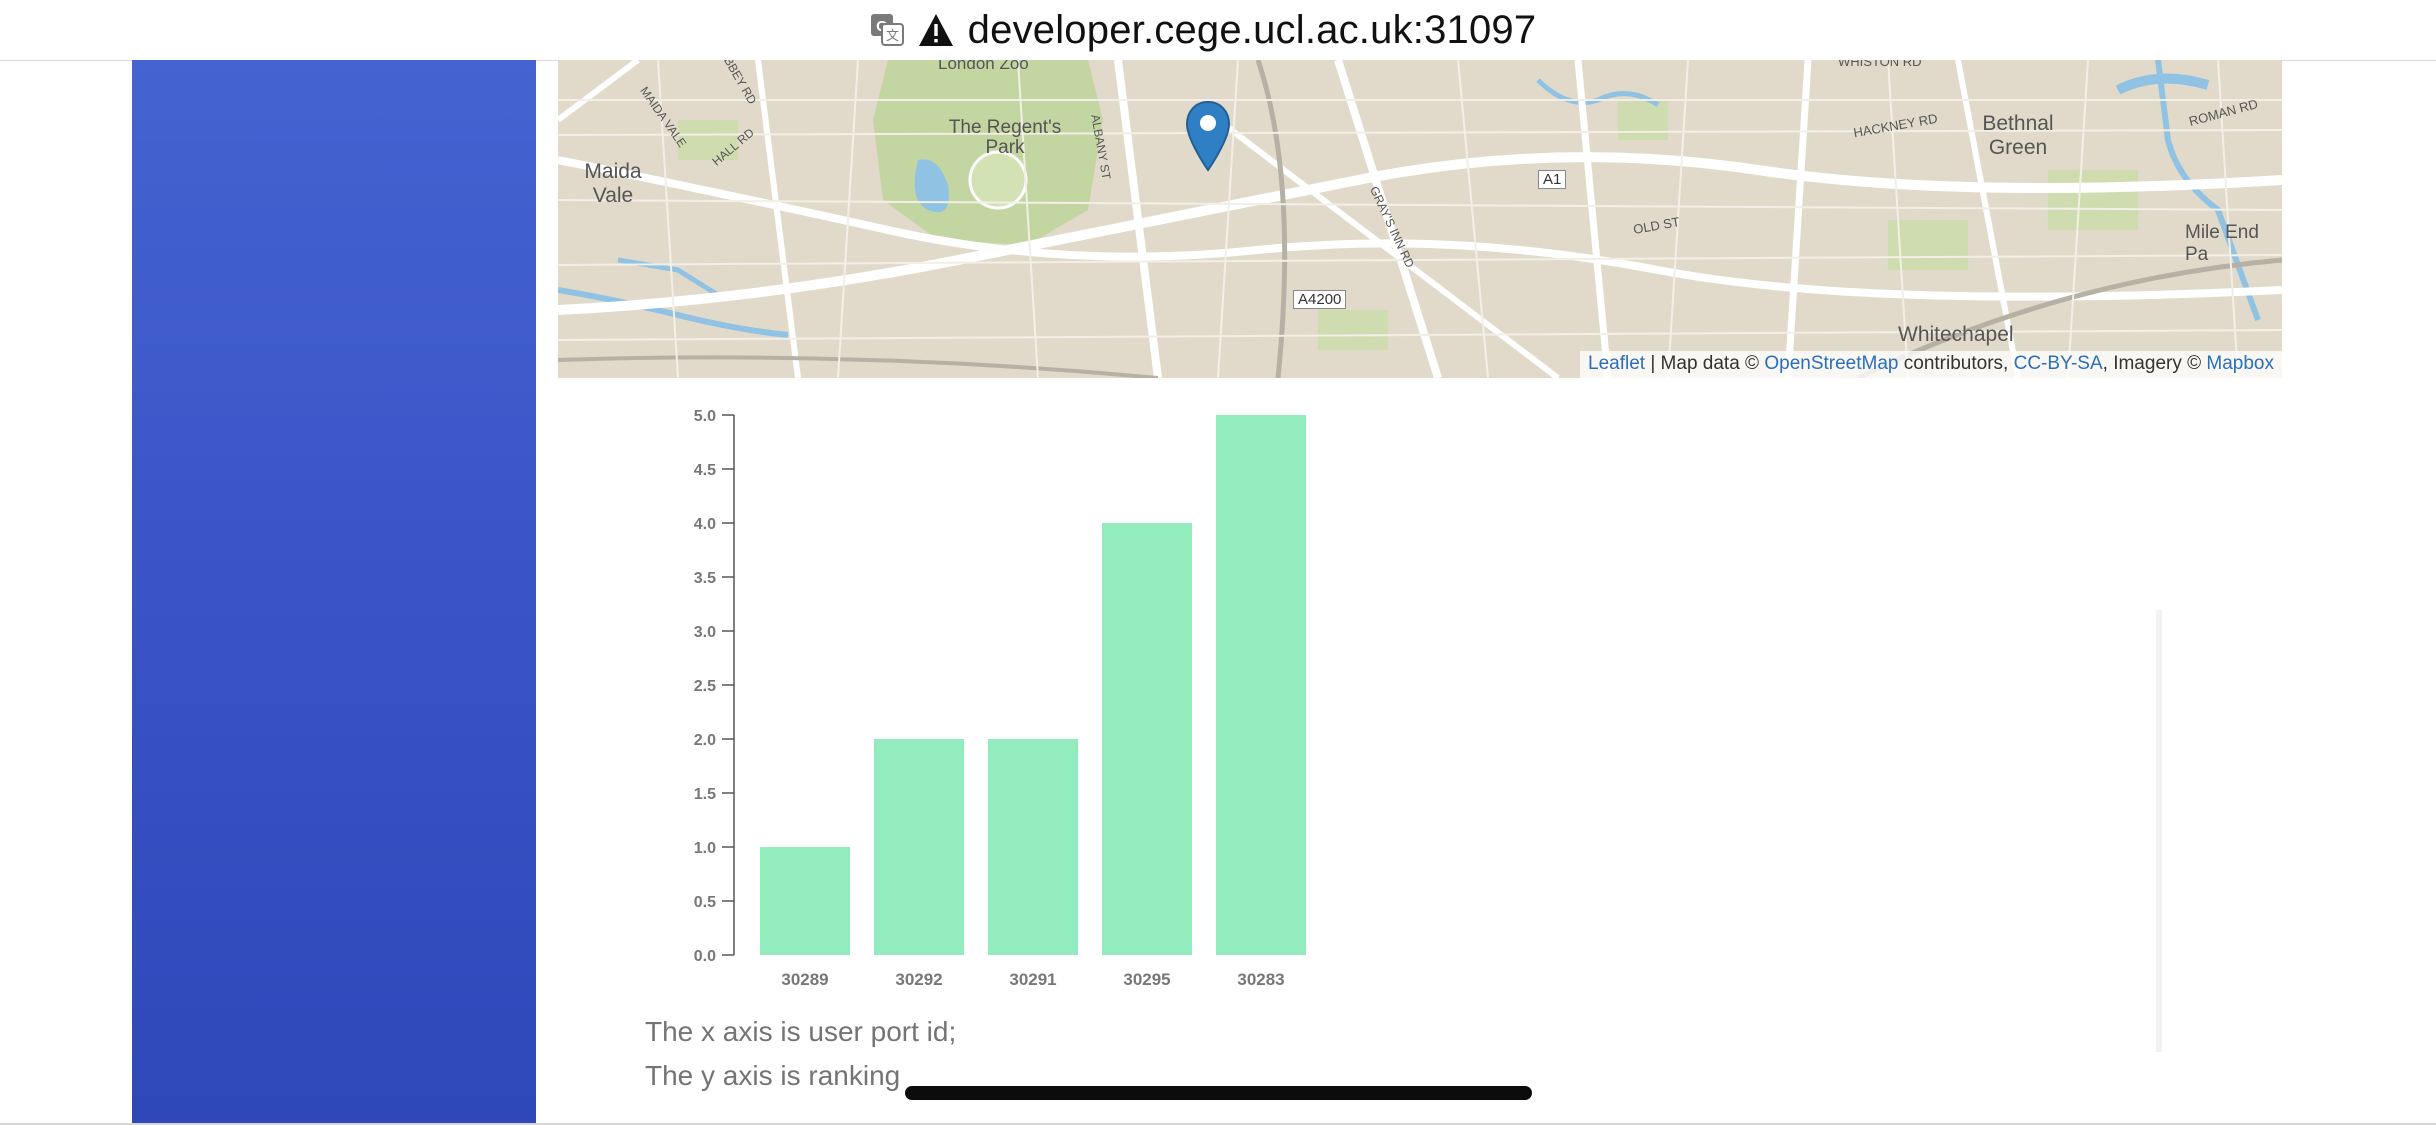  Describe the element at coordinates (705, 632) in the screenshot. I see `y-tick-label: 3.0` at that location.